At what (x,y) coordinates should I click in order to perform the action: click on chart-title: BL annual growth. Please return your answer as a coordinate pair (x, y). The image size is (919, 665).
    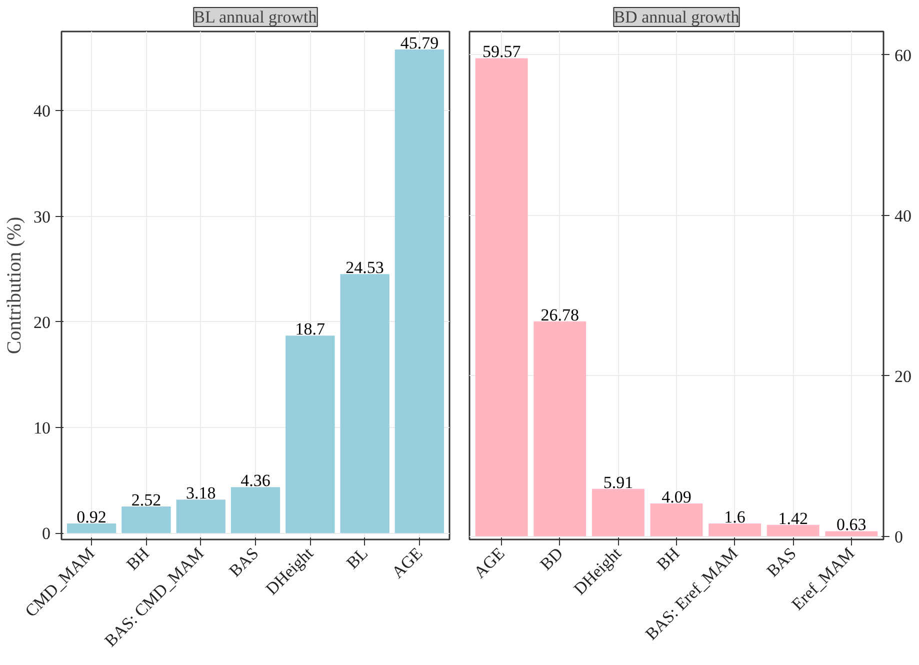
    Looking at the image, I should click on (256, 17).